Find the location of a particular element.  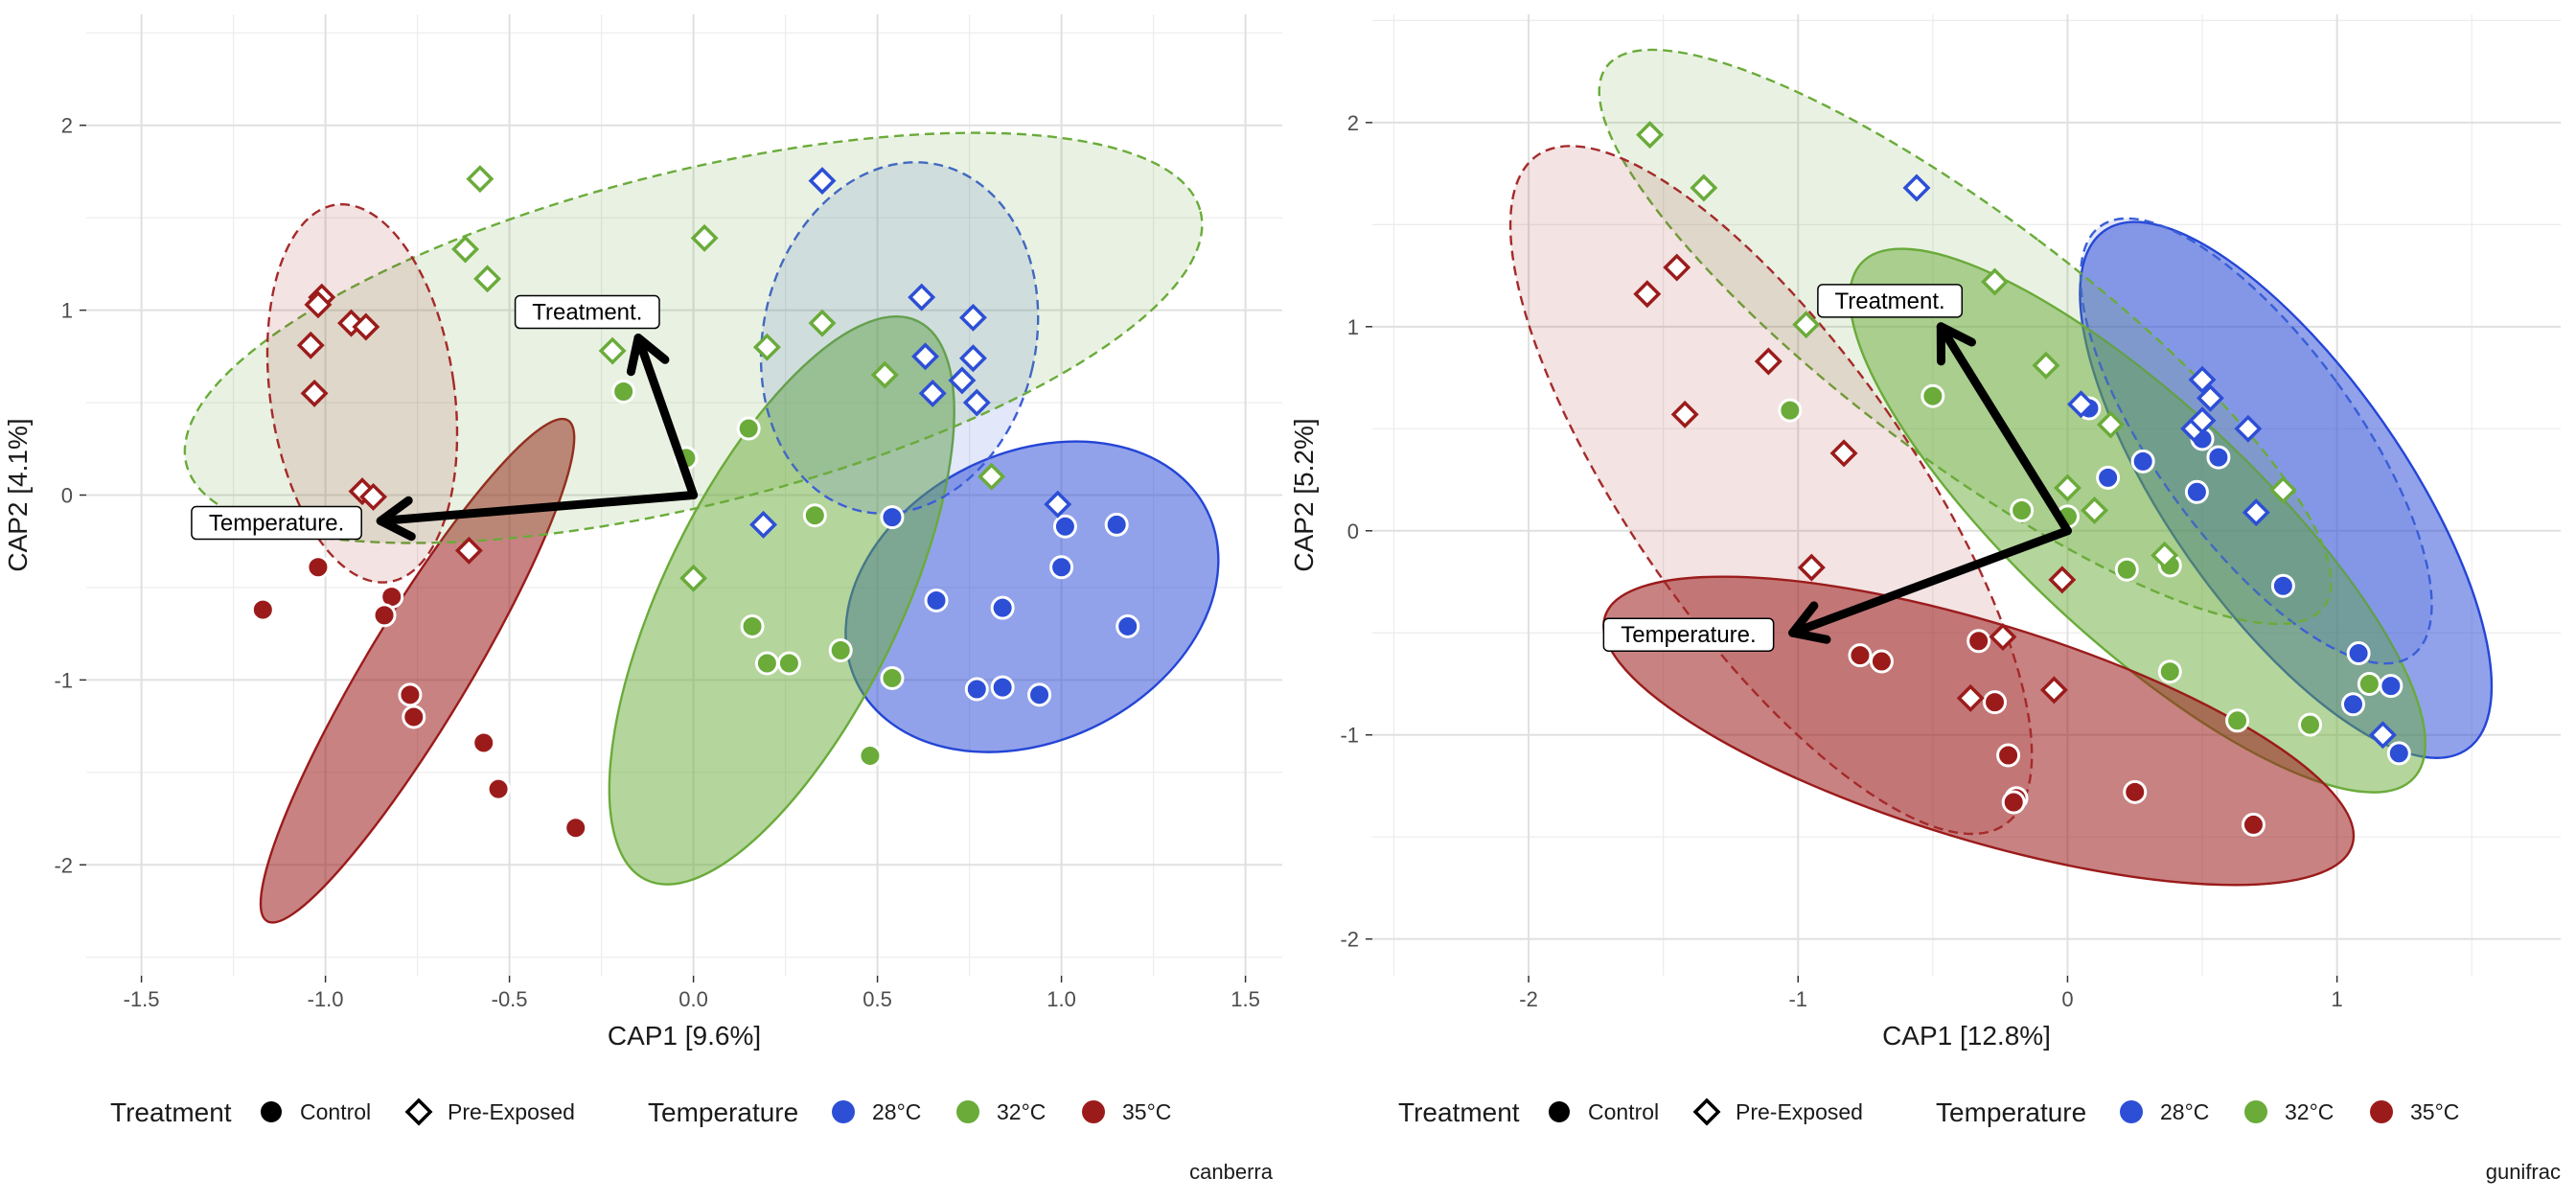

legend-key-35c is located at coordinates (1093, 1111).